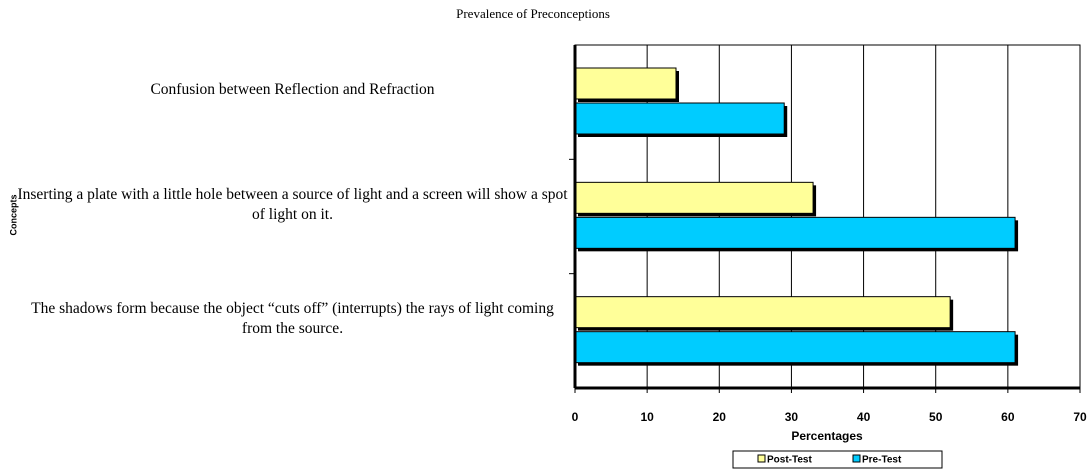 The width and height of the screenshot is (1087, 469). I want to click on x-tick-label: 10, so click(647, 417).